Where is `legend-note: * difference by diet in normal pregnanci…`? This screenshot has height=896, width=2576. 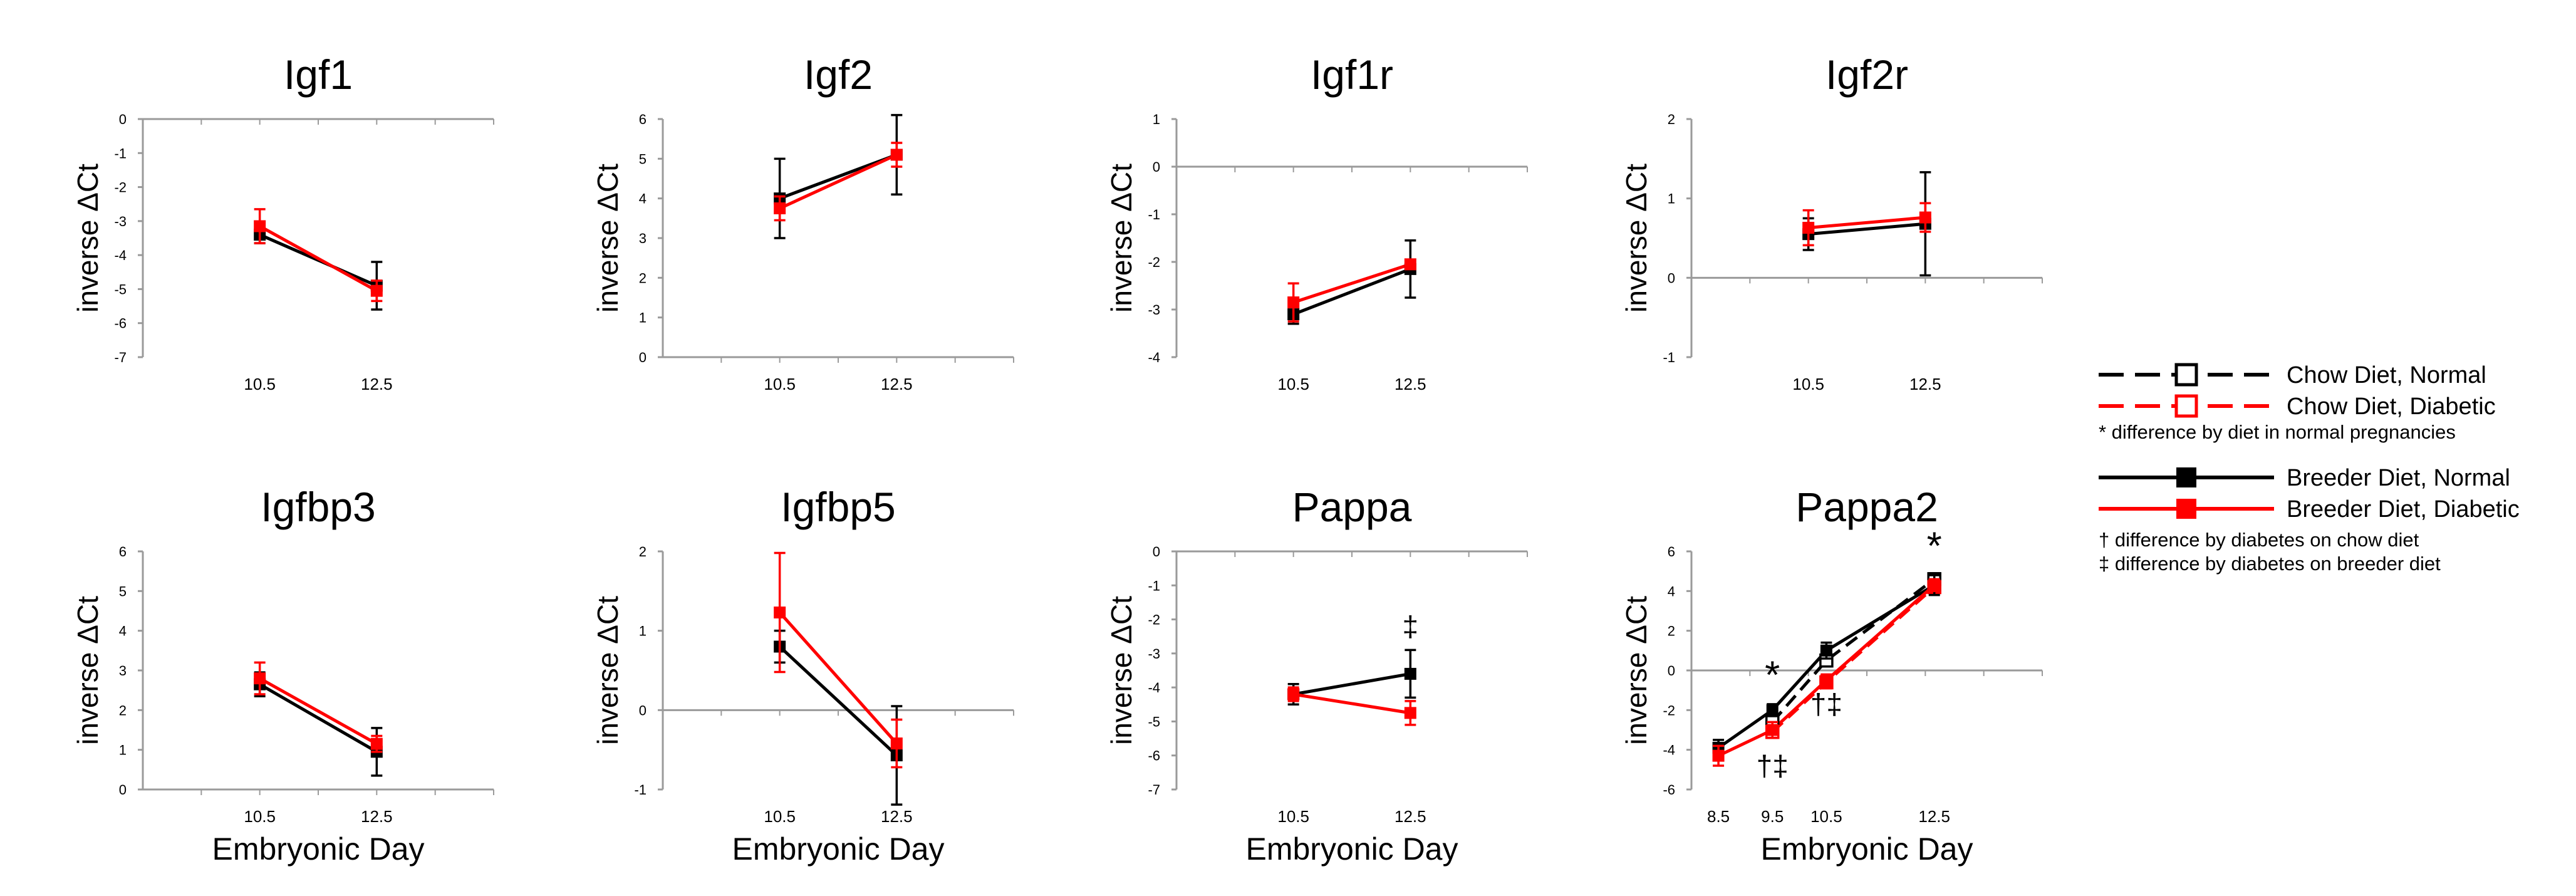 legend-note: * difference by diet in normal pregnanci… is located at coordinates (2277, 432).